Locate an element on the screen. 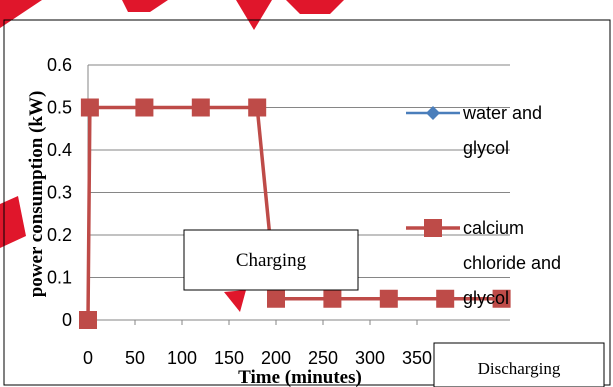 This screenshot has height=387, width=613. legend-label: water and is located at coordinates (502, 113).